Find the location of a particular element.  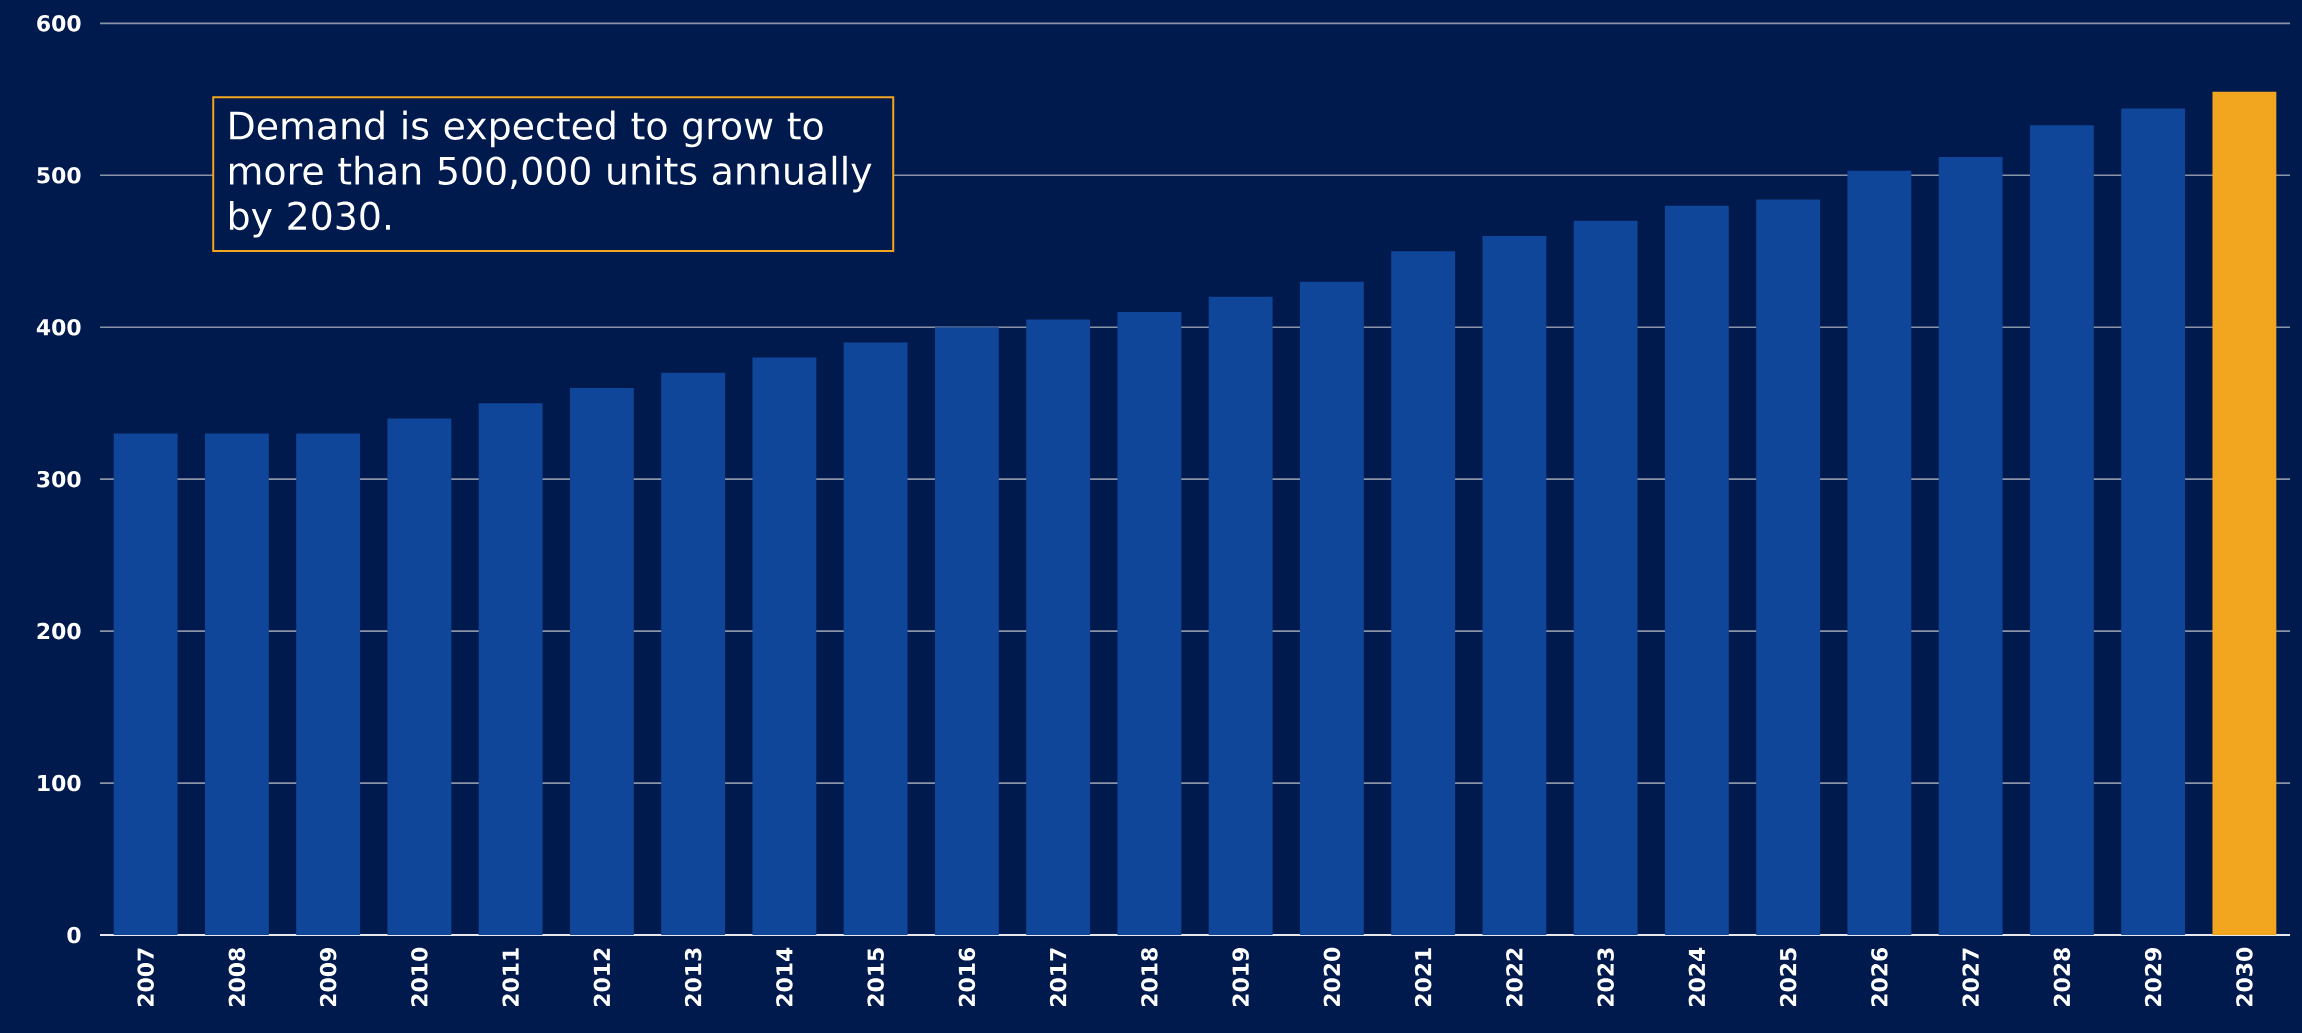

x-tick-label: 2022 is located at coordinates (1514, 977).